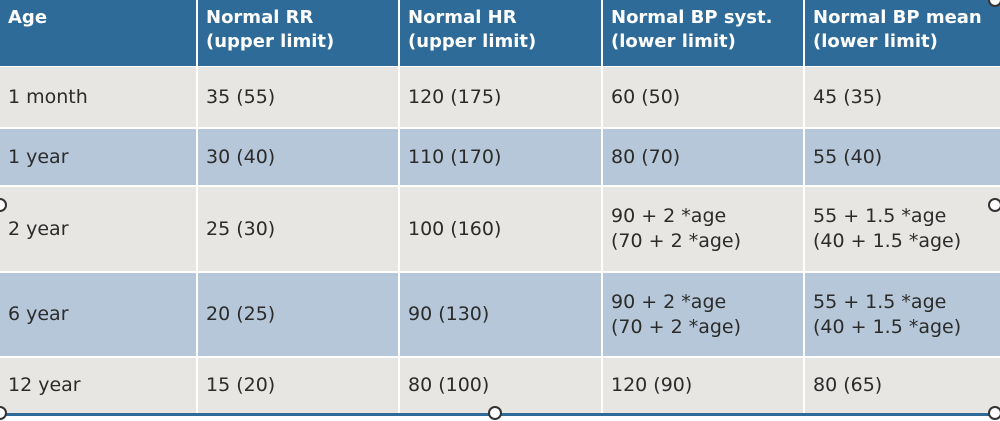  I want to click on table-cell: 1 year, so click(98, 157).